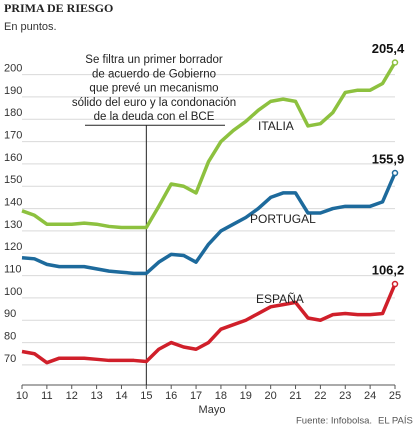 This screenshot has height=432, width=414. Describe the element at coordinates (13, 68) in the screenshot. I see `y-tick-label: 200` at that location.